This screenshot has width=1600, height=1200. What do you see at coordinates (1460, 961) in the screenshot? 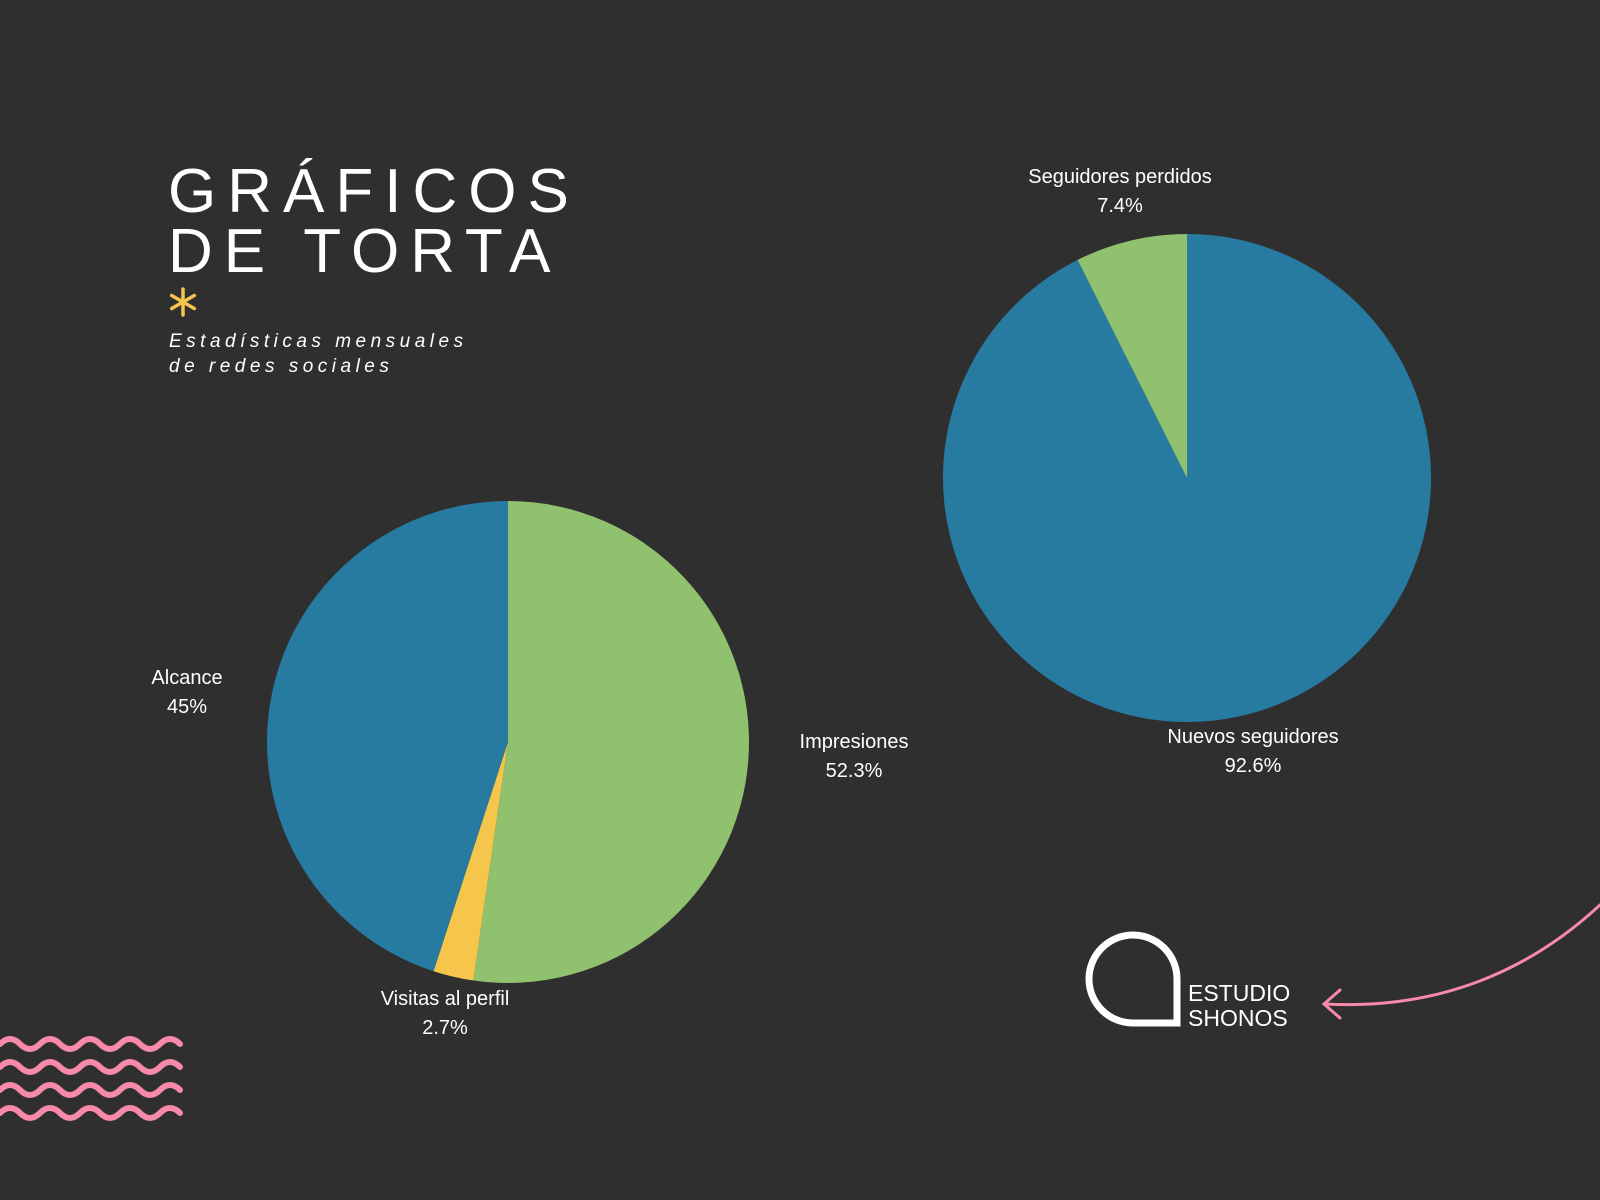
I see `arrow-decoration` at bounding box center [1460, 961].